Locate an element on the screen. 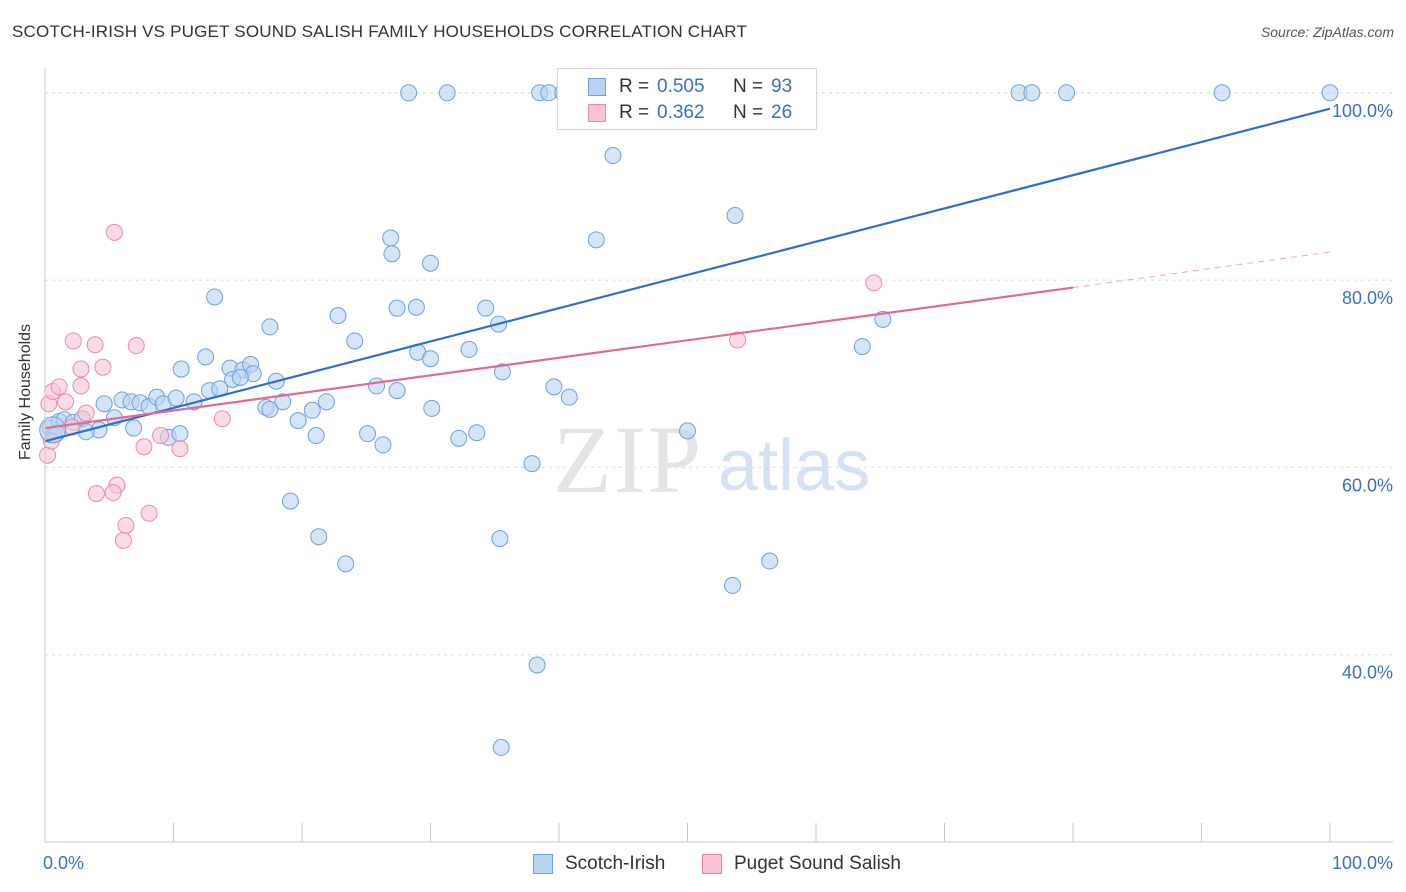 This screenshot has height=892, width=1406. puget-sound-salish-legend-label: Puget Sound Salish is located at coordinates (817, 863).